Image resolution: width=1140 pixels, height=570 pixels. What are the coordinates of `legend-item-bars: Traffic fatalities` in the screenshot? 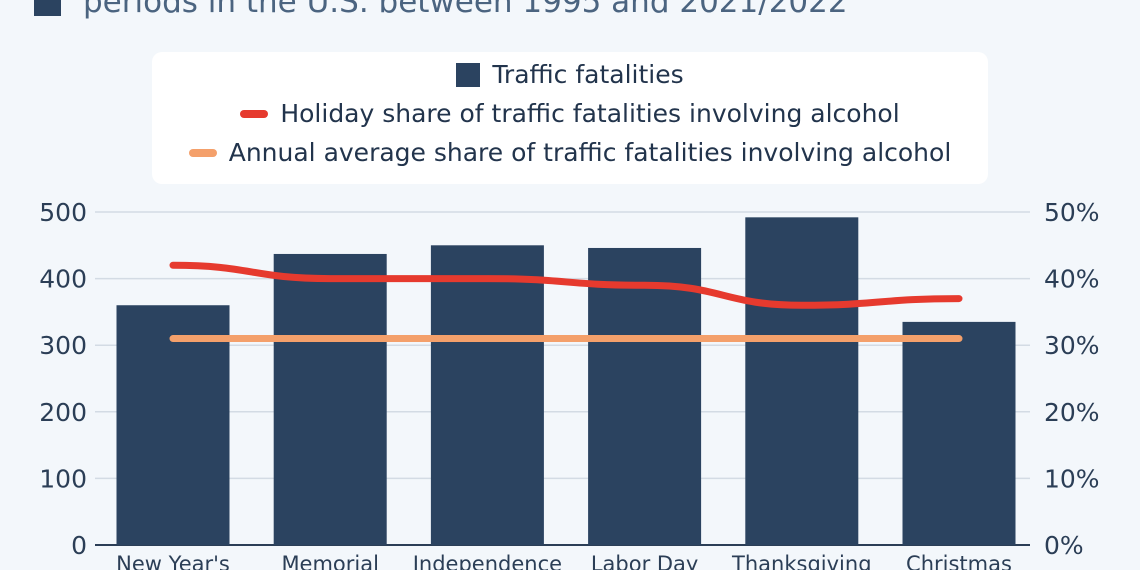 It's located at (570, 74).